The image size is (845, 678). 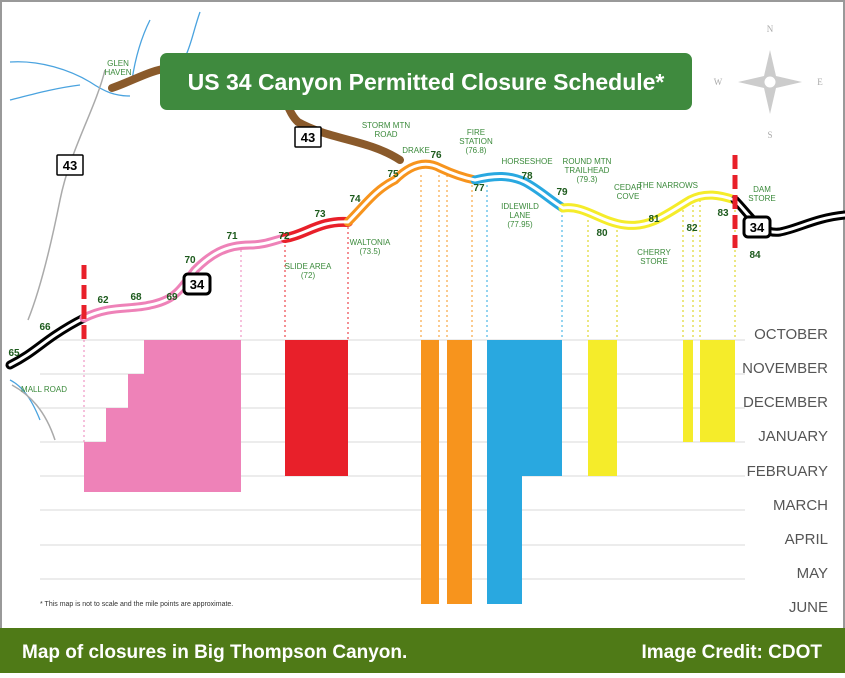 I want to click on place-label: MALL ROAD, so click(x=44, y=389).